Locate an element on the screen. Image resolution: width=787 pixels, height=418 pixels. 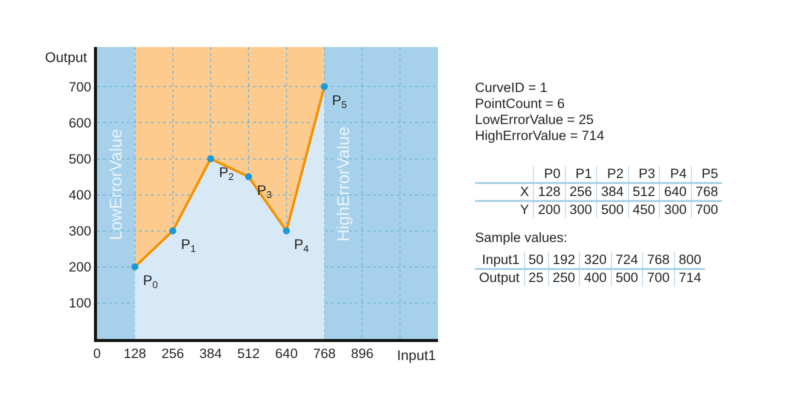
text: 800 is located at coordinates (690, 260).